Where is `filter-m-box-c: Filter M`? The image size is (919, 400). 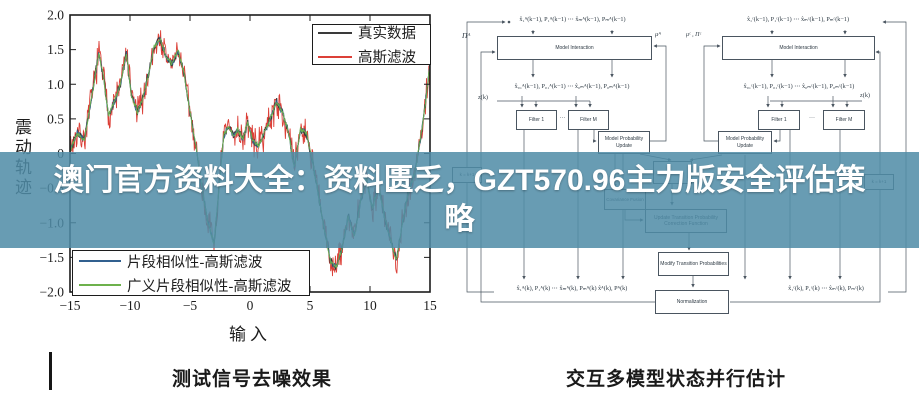
filter-m-box-c: Filter M is located at coordinates (844, 120).